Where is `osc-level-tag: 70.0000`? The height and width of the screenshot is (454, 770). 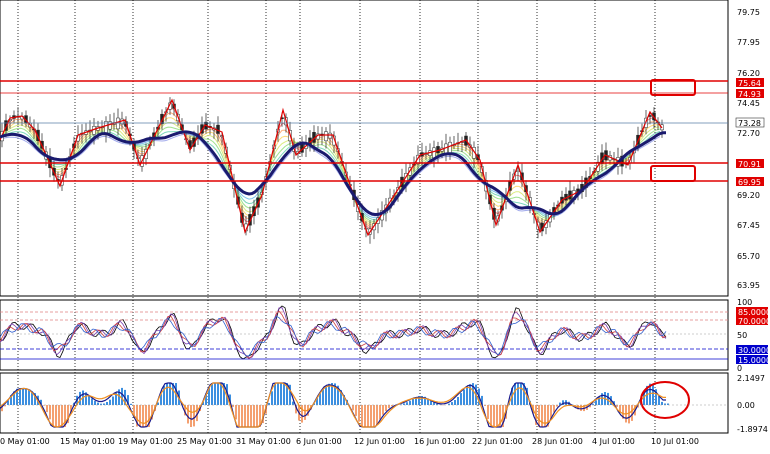
osc-level-tag: 70.0000 is located at coordinates (754, 321).